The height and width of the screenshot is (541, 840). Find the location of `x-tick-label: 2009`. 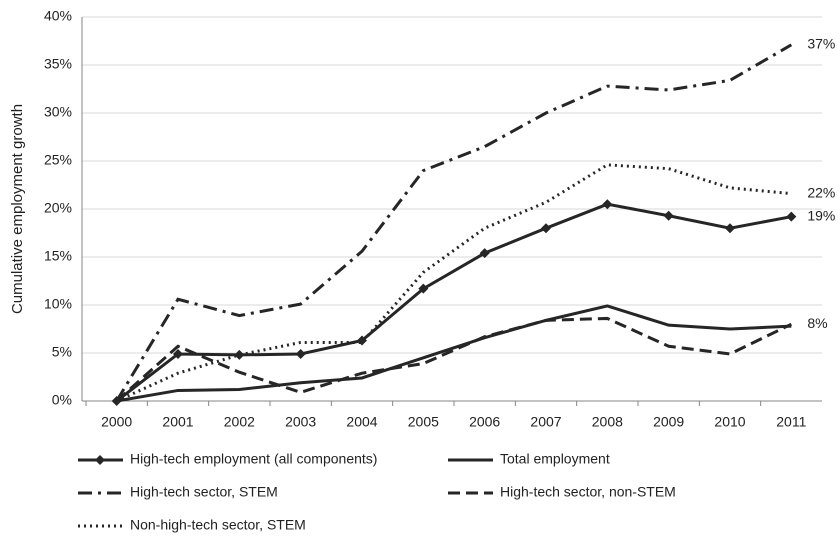

x-tick-label: 2009 is located at coordinates (668, 422).